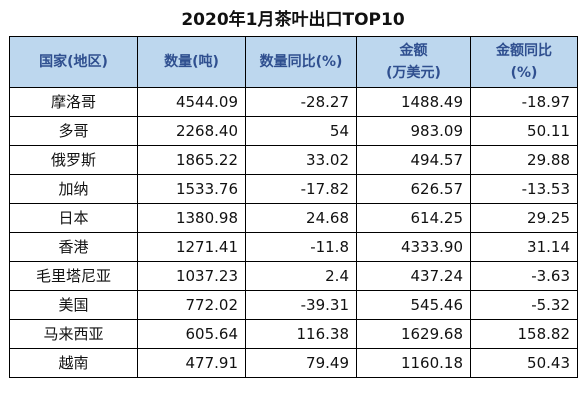  I want to click on cell-quantity-yoy: 79.49, so click(301, 363).